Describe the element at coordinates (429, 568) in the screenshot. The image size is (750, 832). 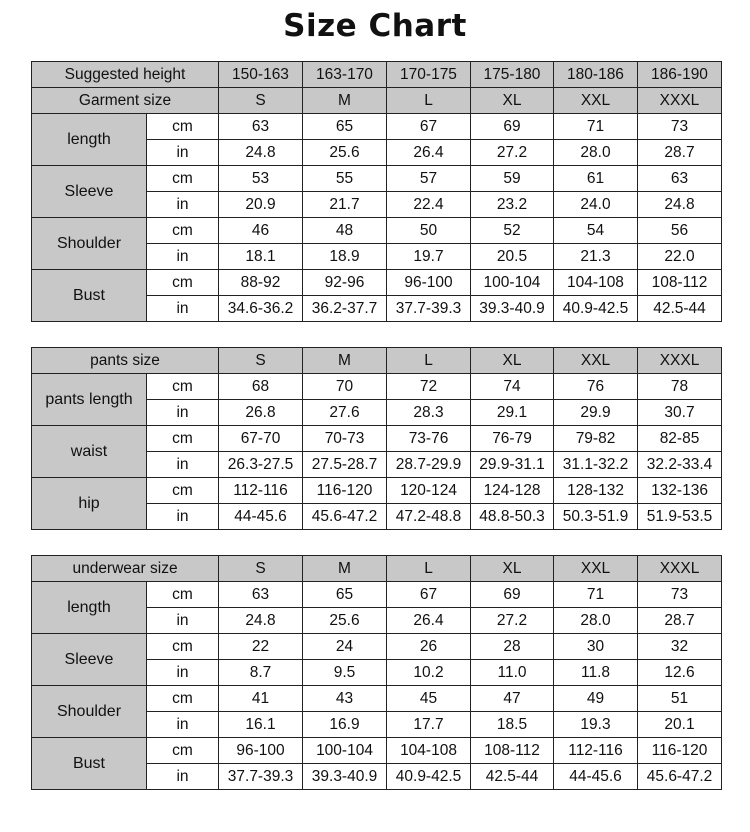
I see `header-cell: L` at that location.